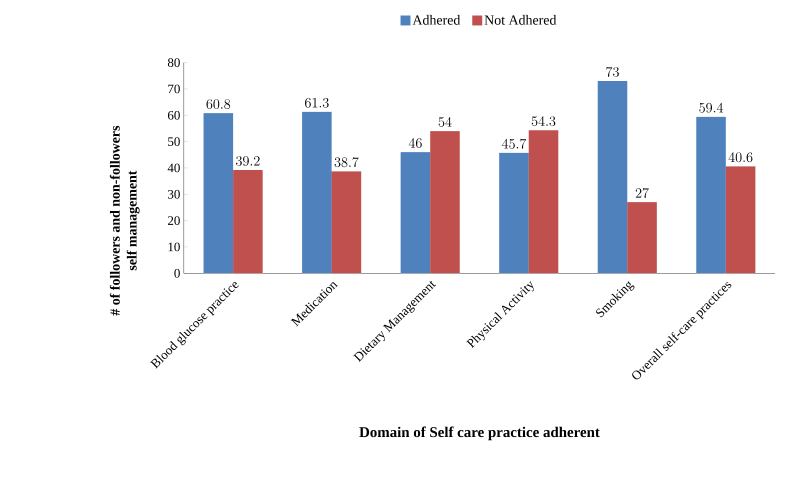  What do you see at coordinates (317, 103) in the screenshot?
I see `data-label: 61 .3` at bounding box center [317, 103].